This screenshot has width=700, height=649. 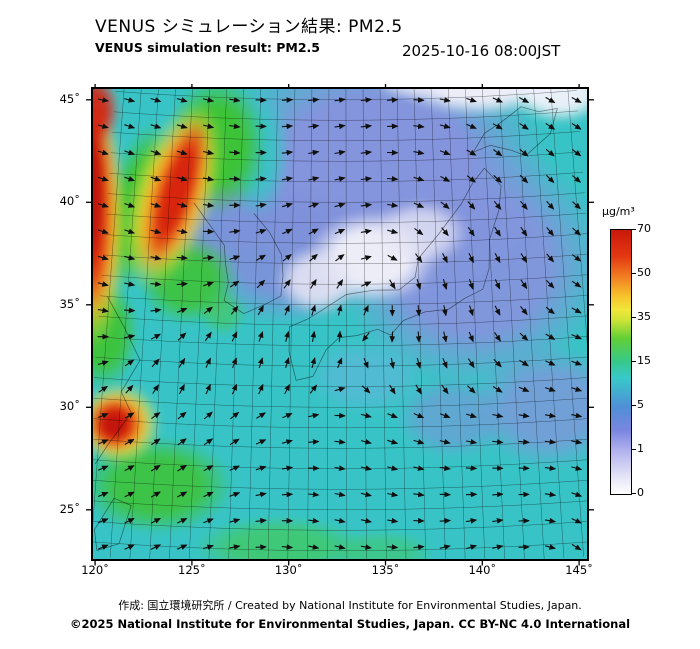 I want to click on colorbar-tick-label: 15, so click(x=644, y=360).